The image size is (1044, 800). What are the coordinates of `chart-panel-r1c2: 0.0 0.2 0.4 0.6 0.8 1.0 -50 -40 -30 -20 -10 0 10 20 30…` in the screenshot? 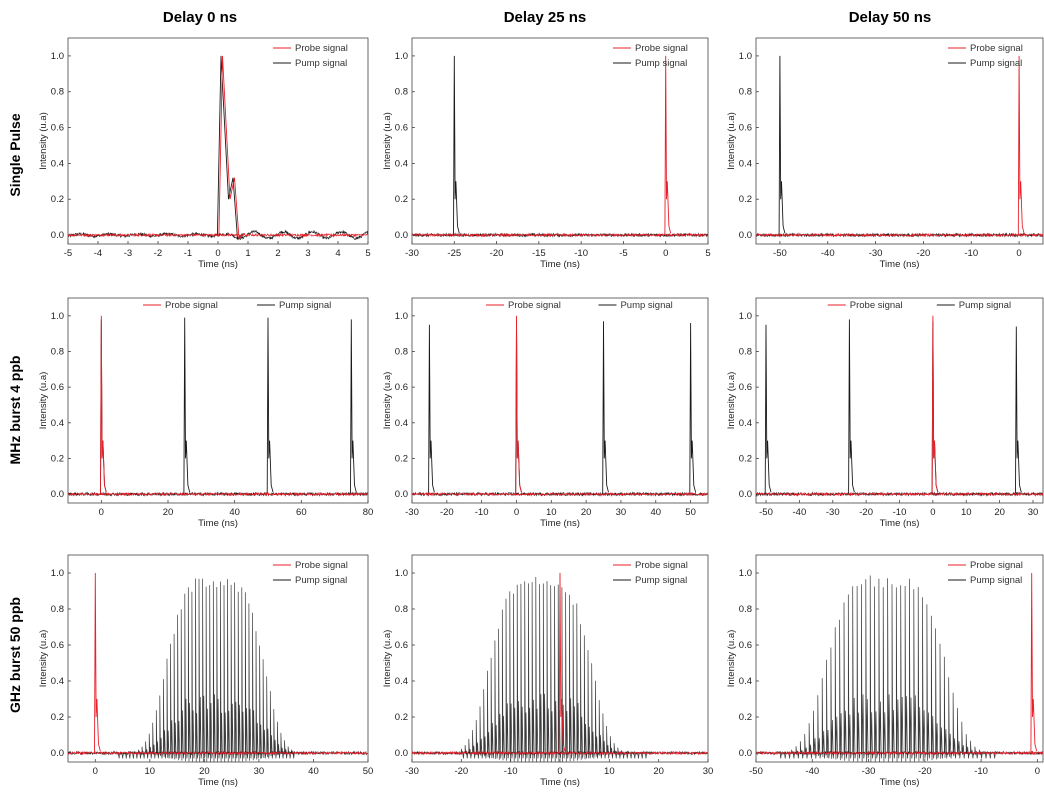 It's located at (885, 413).